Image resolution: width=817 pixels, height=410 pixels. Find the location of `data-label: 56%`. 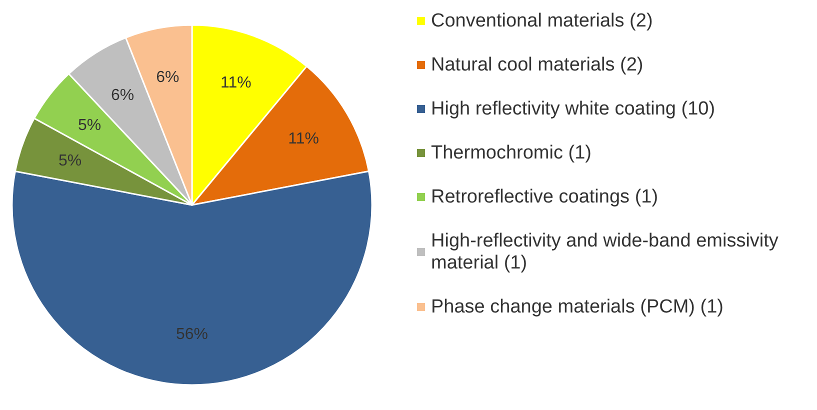

data-label: 56% is located at coordinates (192, 335).